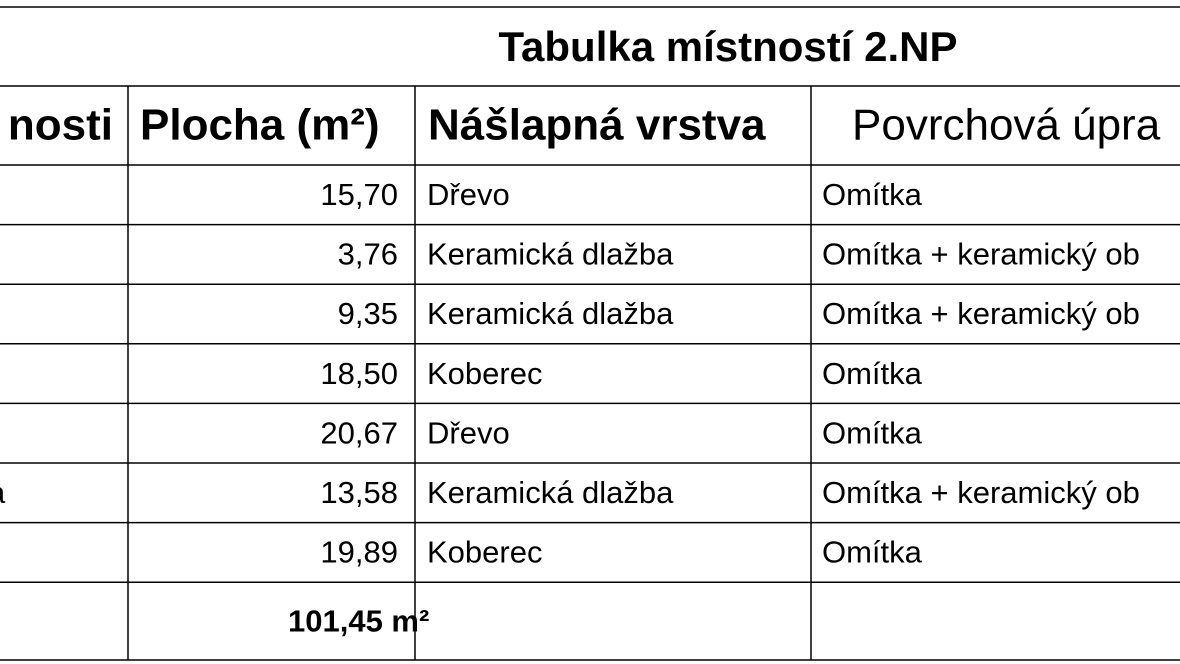 The height and width of the screenshot is (664, 1180). What do you see at coordinates (359, 373) in the screenshot?
I see `area-cell: 18,50` at bounding box center [359, 373].